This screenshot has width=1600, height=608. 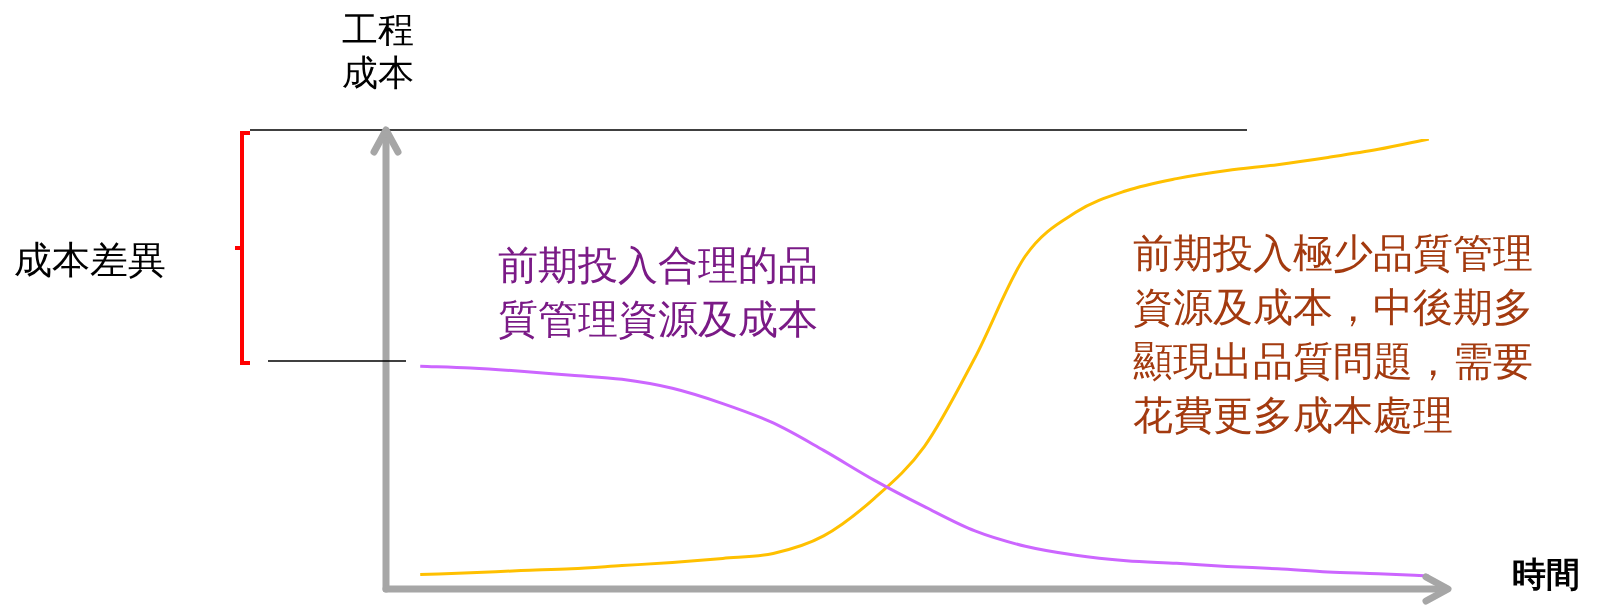 What do you see at coordinates (1546, 574) in the screenshot?
I see `x-axis-title: 時間` at bounding box center [1546, 574].